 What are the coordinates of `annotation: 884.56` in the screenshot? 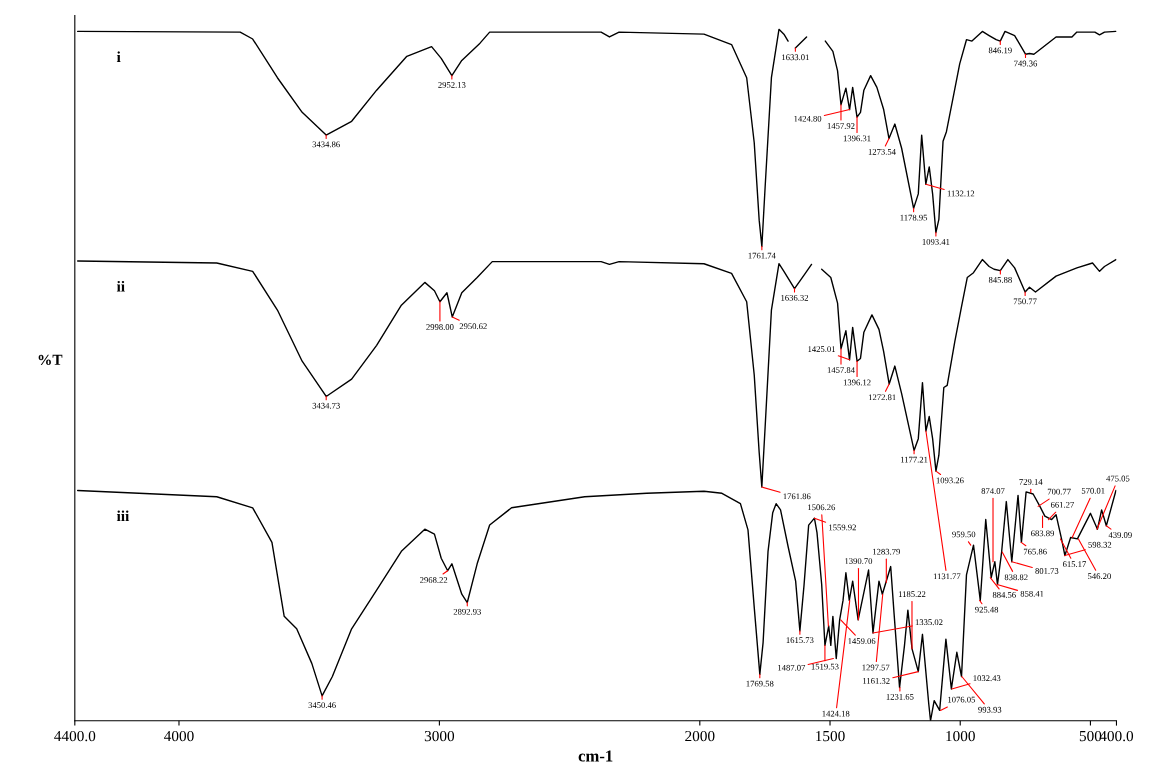 It's located at (1004, 594).